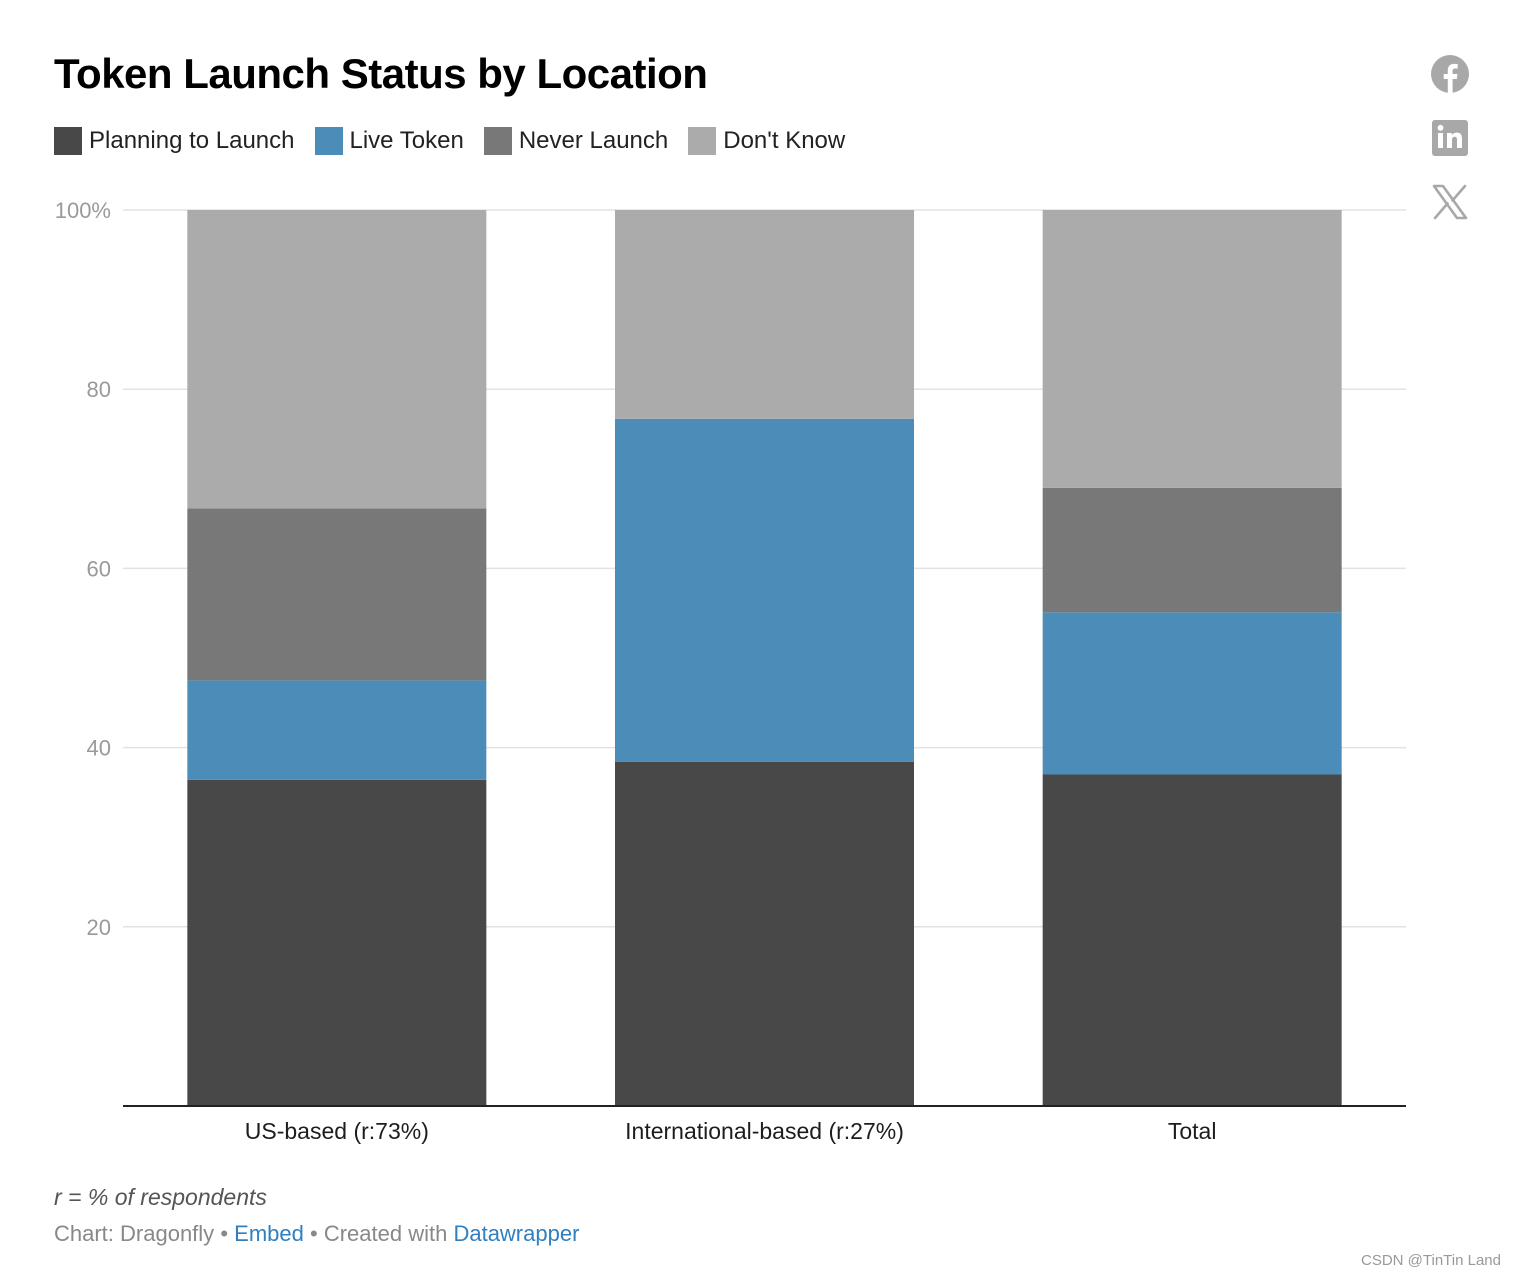 Image resolution: width=1516 pixels, height=1278 pixels. I want to click on y-tick-label: 60, so click(99, 568).